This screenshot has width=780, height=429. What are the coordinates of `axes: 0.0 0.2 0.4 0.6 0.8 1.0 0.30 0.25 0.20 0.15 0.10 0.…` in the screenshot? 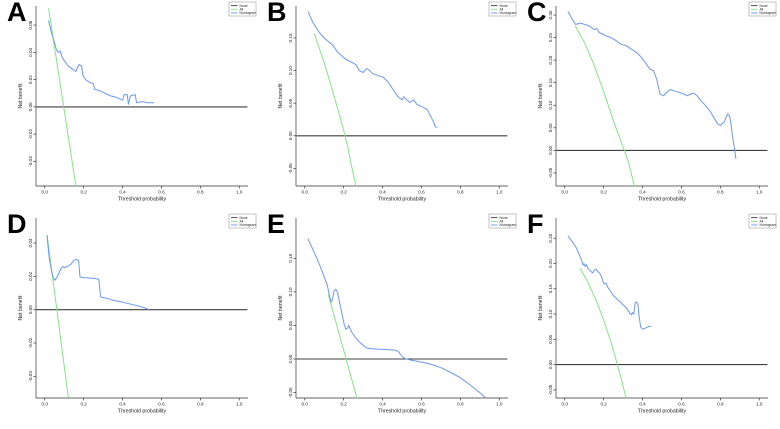 It's located at (658, 100).